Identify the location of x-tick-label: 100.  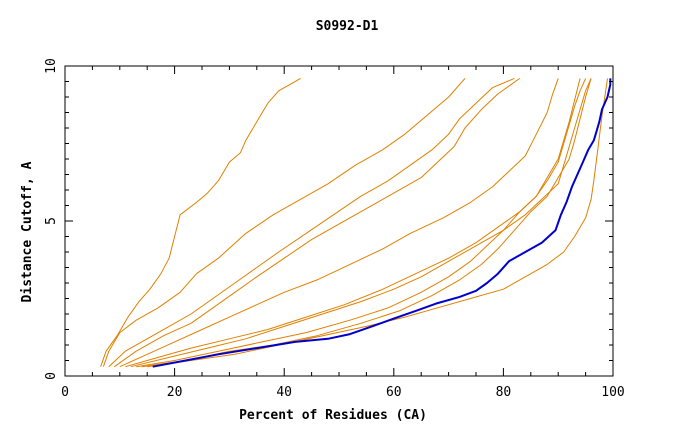
(612, 392).